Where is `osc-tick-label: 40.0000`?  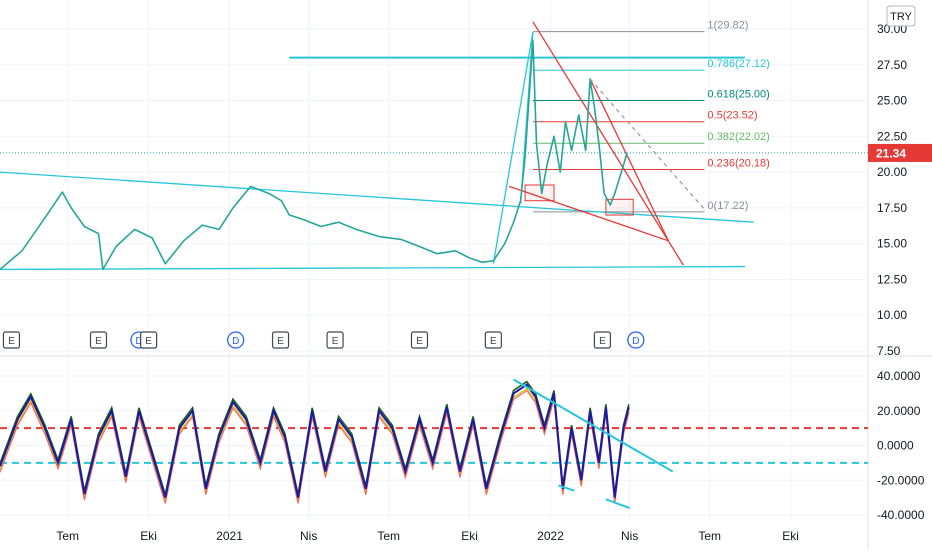 osc-tick-label: 40.0000 is located at coordinates (899, 376).